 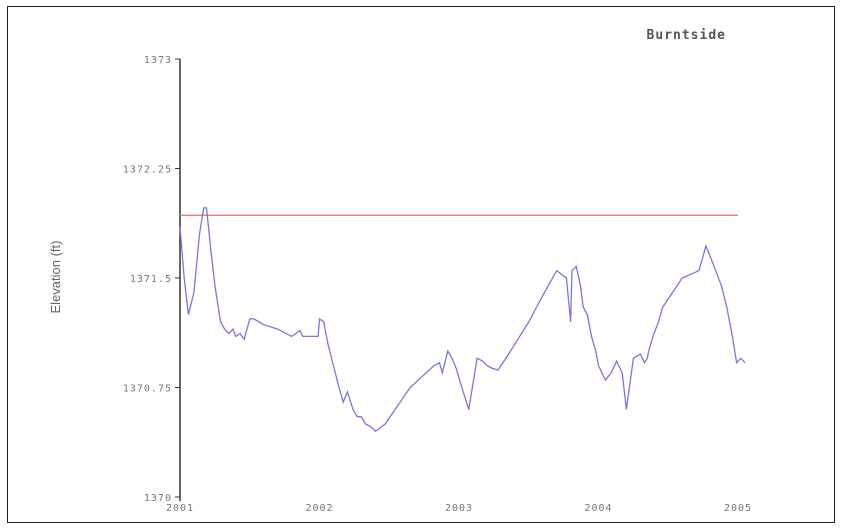 I want to click on x-tick-label: 2003, so click(x=459, y=508).